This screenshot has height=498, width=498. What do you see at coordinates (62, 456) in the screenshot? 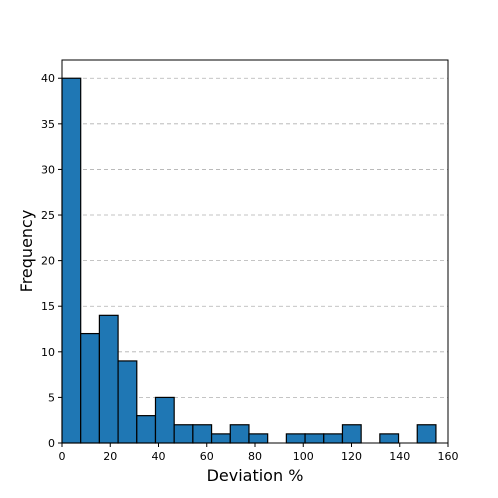
I see `x-tick-label: 0` at bounding box center [62, 456].